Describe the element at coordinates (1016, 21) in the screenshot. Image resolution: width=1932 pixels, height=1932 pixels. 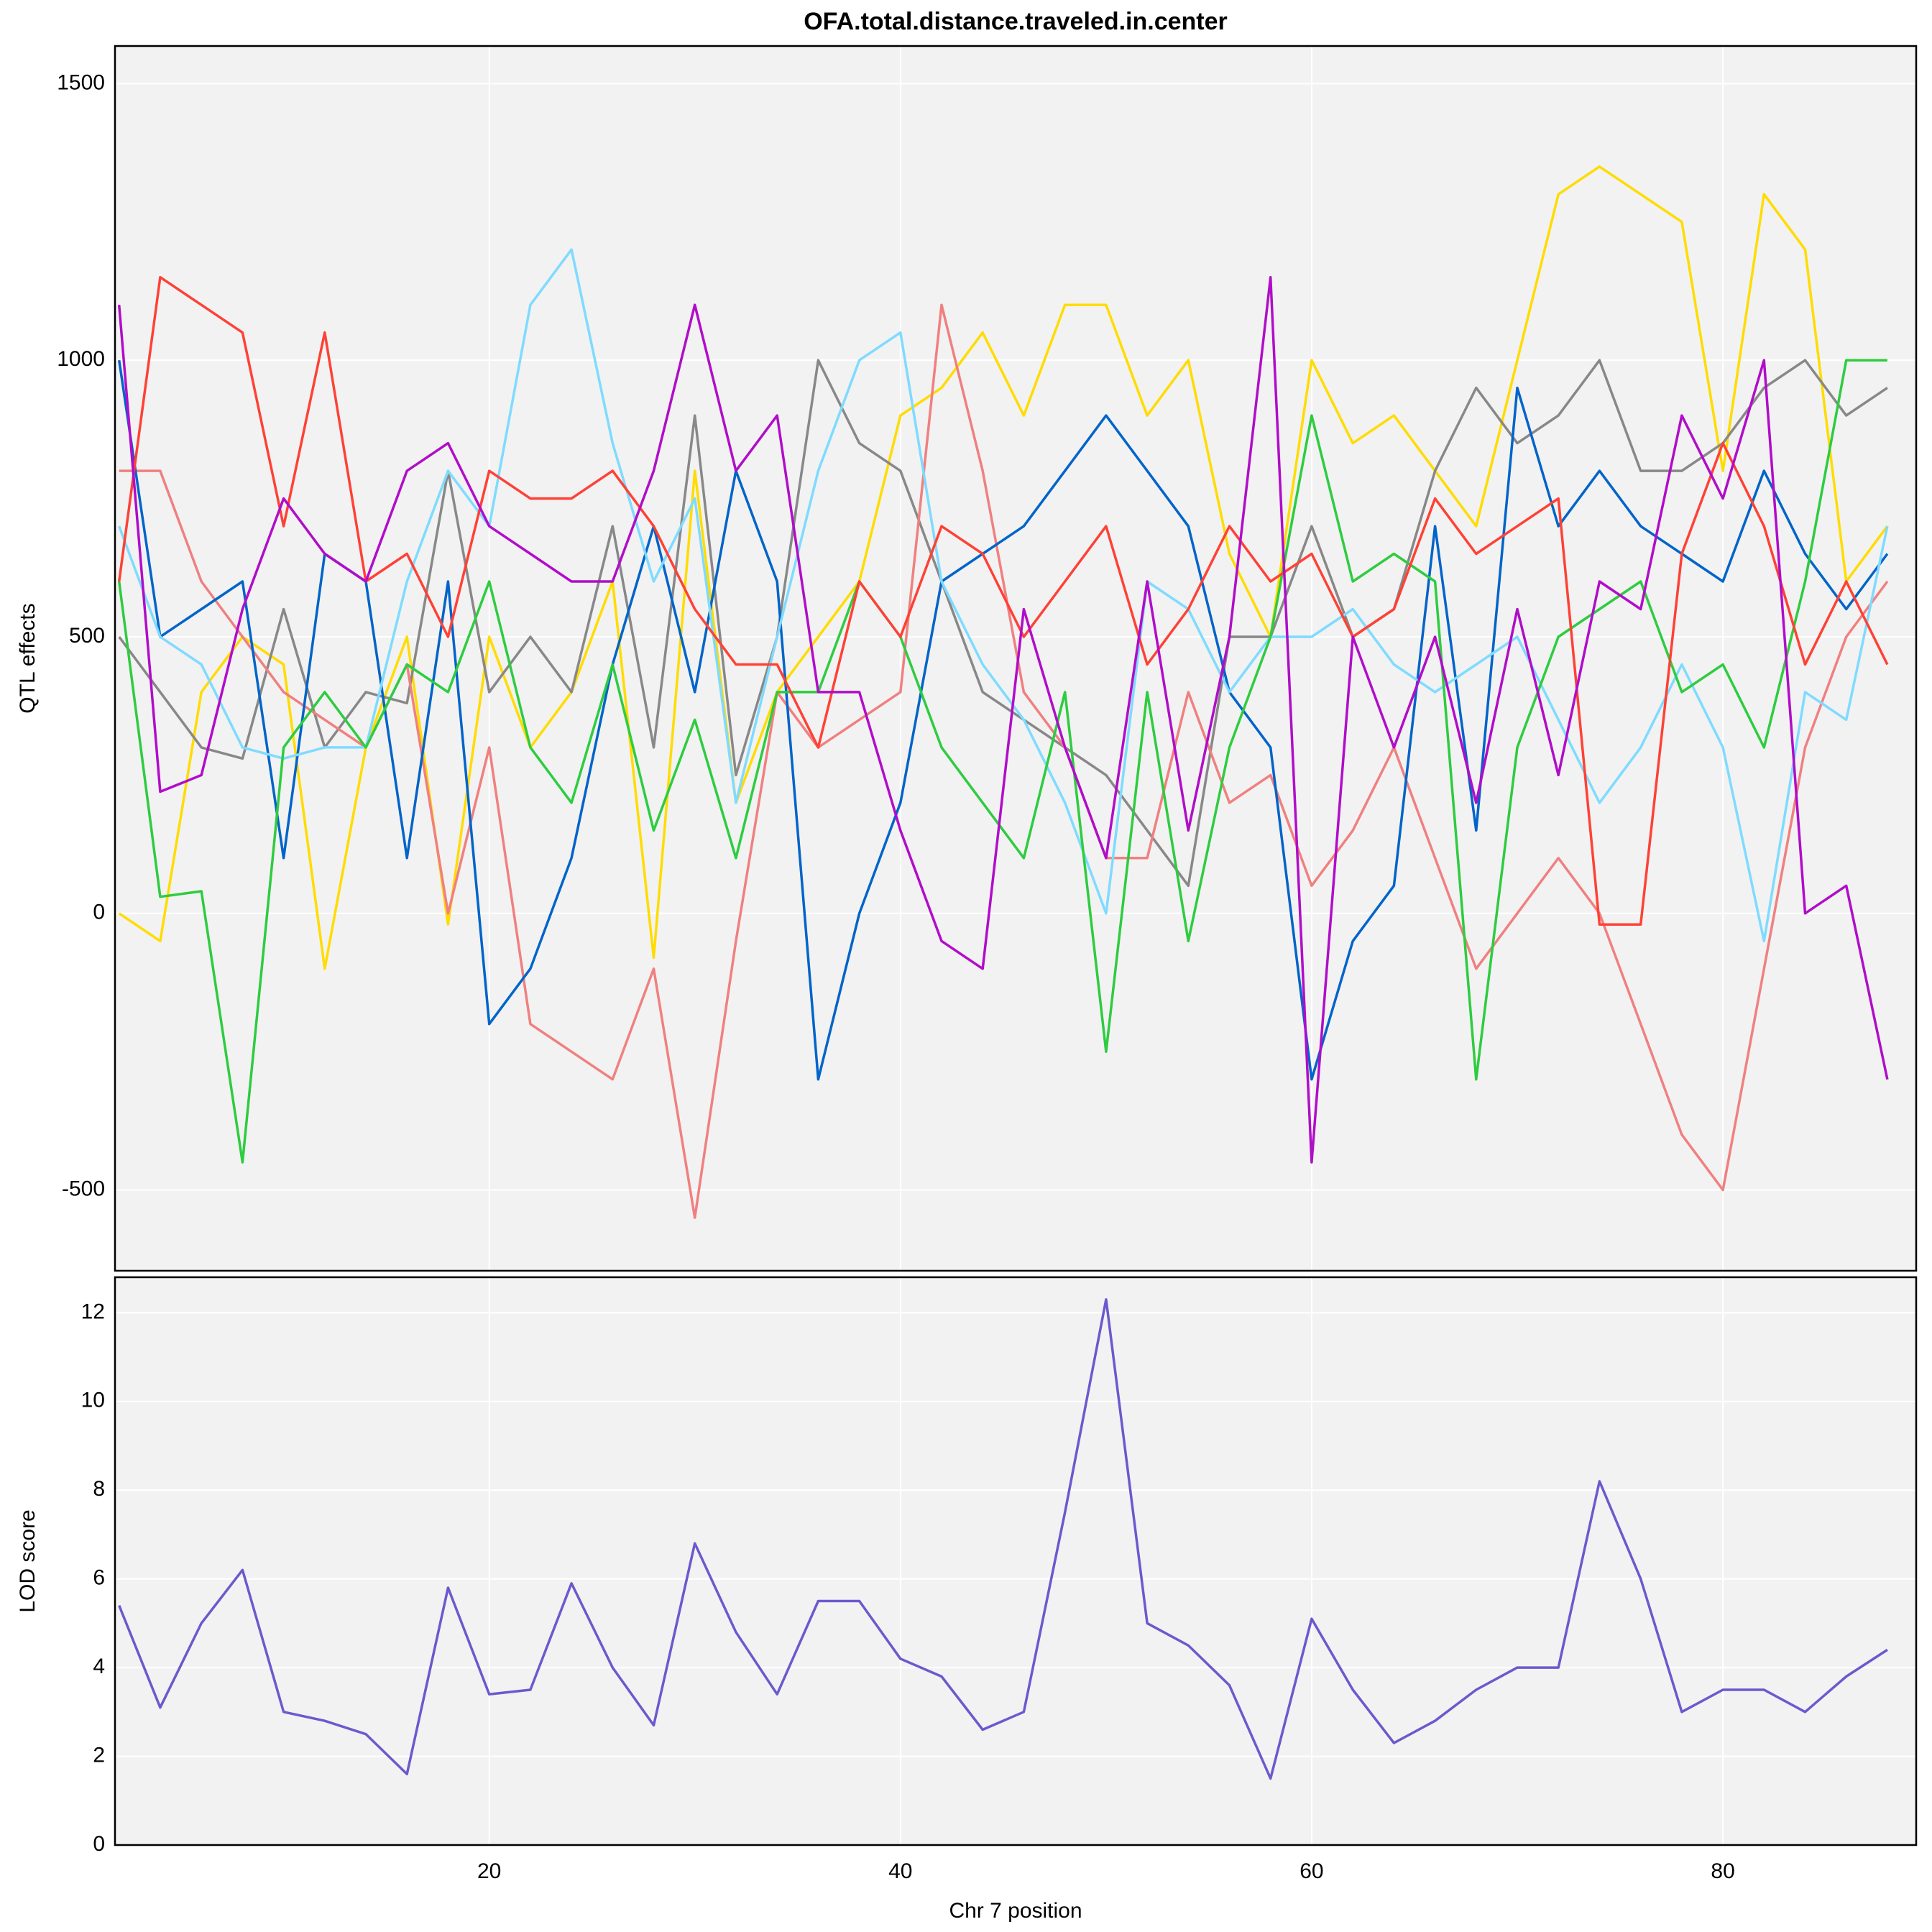
I see `chart-title: OFA.total.distance.traveled.in.center` at that location.